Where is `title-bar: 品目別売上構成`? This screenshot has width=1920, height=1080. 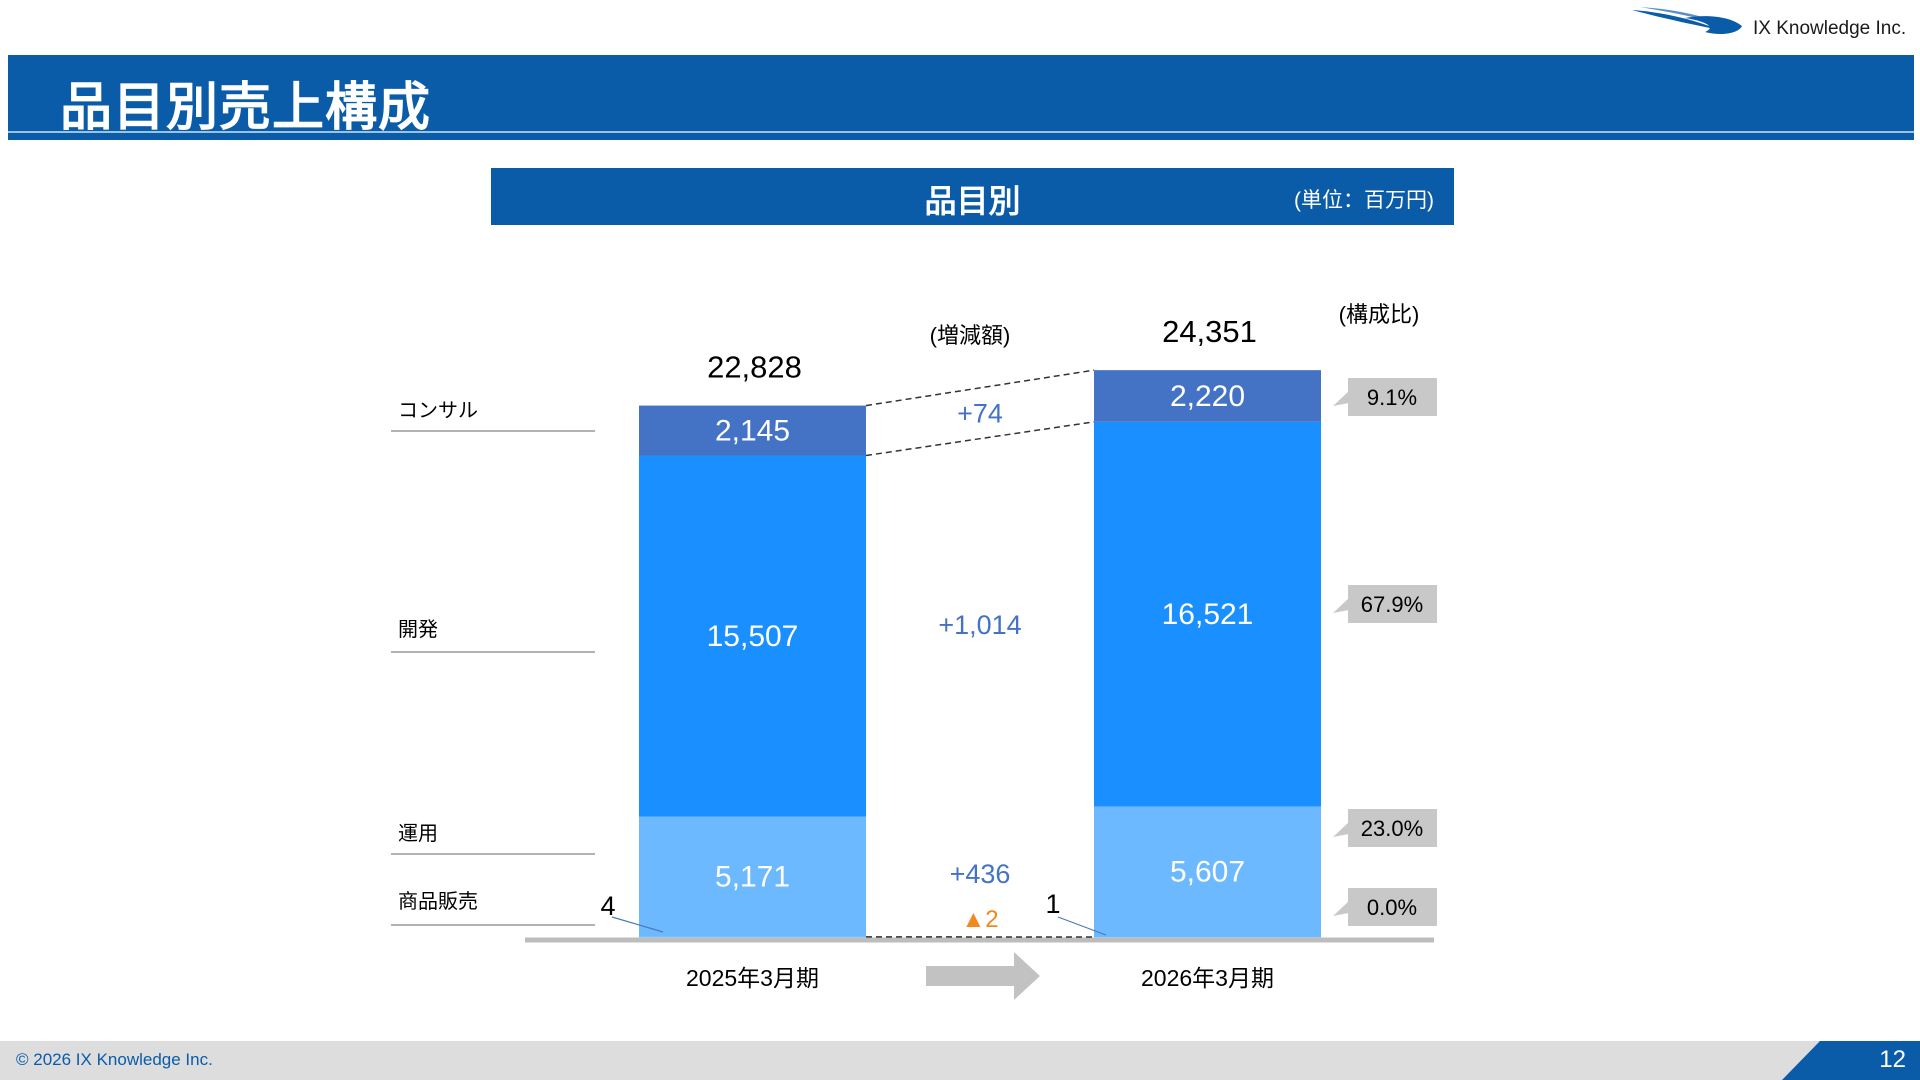
title-bar: 品目別売上構成 is located at coordinates (961, 97).